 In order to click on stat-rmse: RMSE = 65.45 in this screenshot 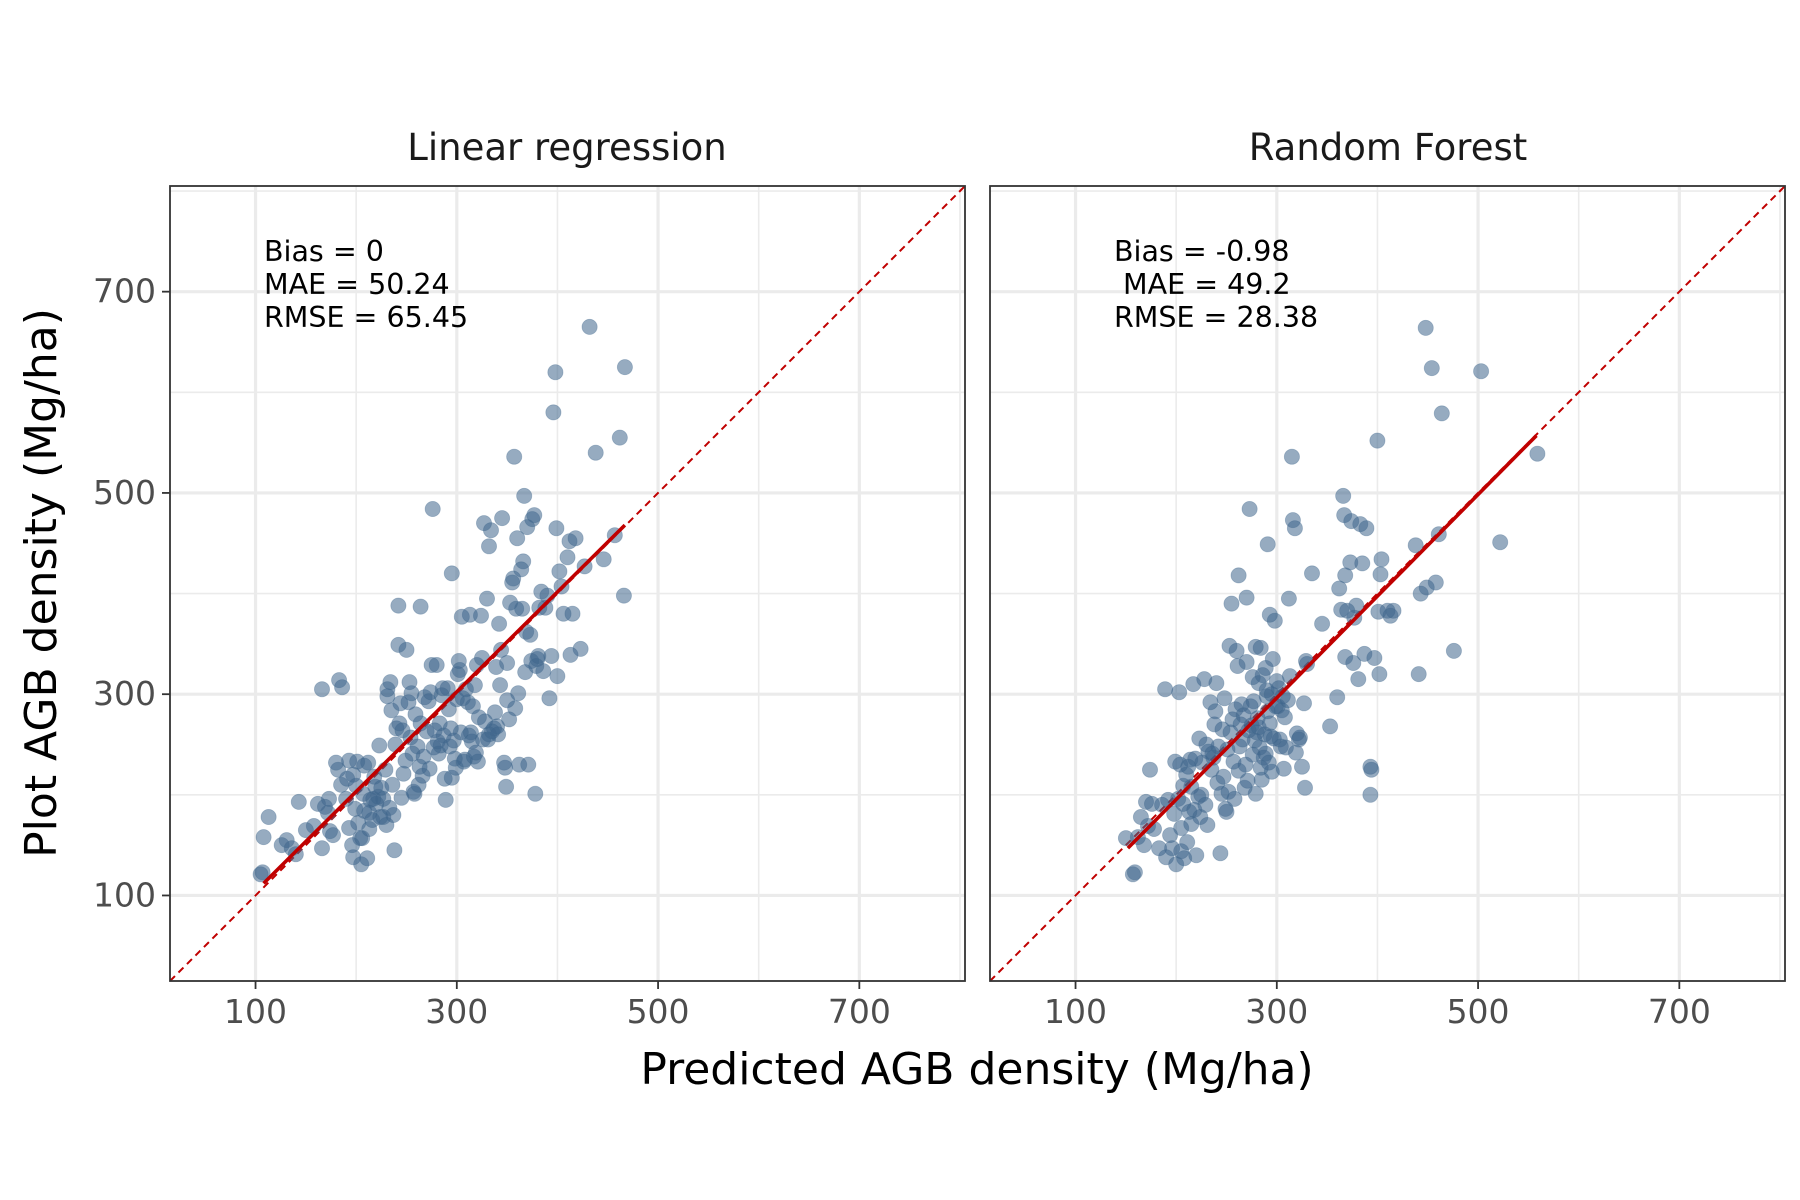, I will do `click(366, 317)`.